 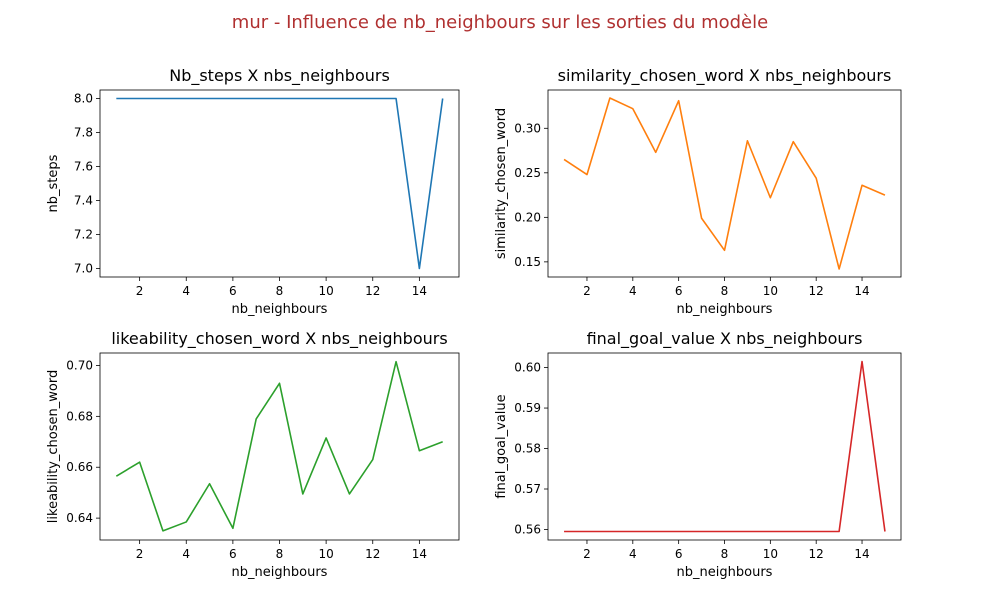 I want to click on y-tick-label: 8.0, so click(x=83, y=99).